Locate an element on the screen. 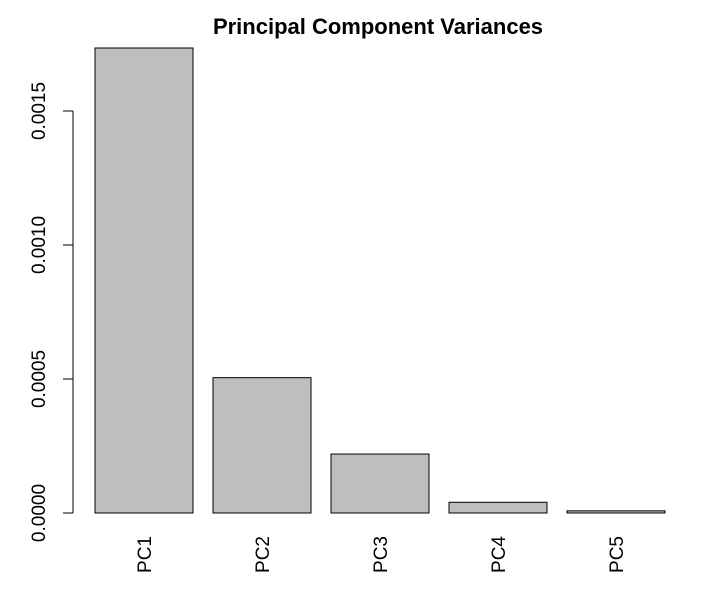 Image resolution: width=710 pixels, height=590 pixels. bar-pc4 is located at coordinates (498, 507).